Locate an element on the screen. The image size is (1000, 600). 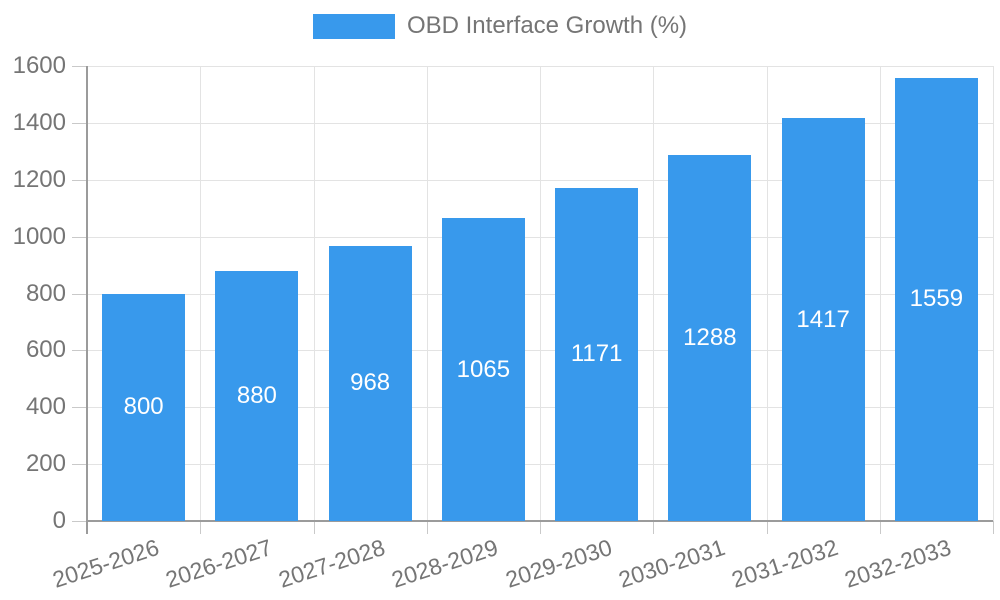
x-axis-line is located at coordinates (540, 521).